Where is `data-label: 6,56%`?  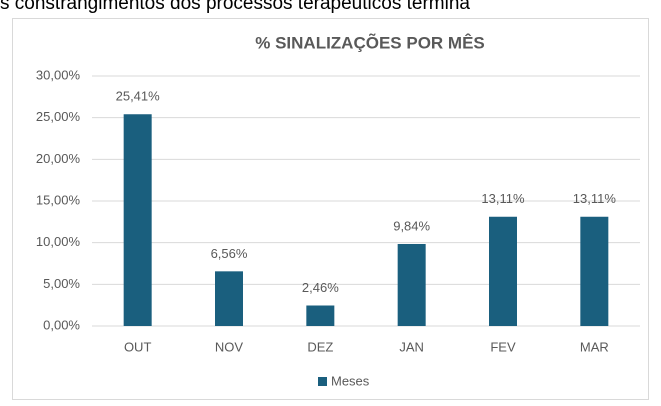 data-label: 6,56% is located at coordinates (229, 253).